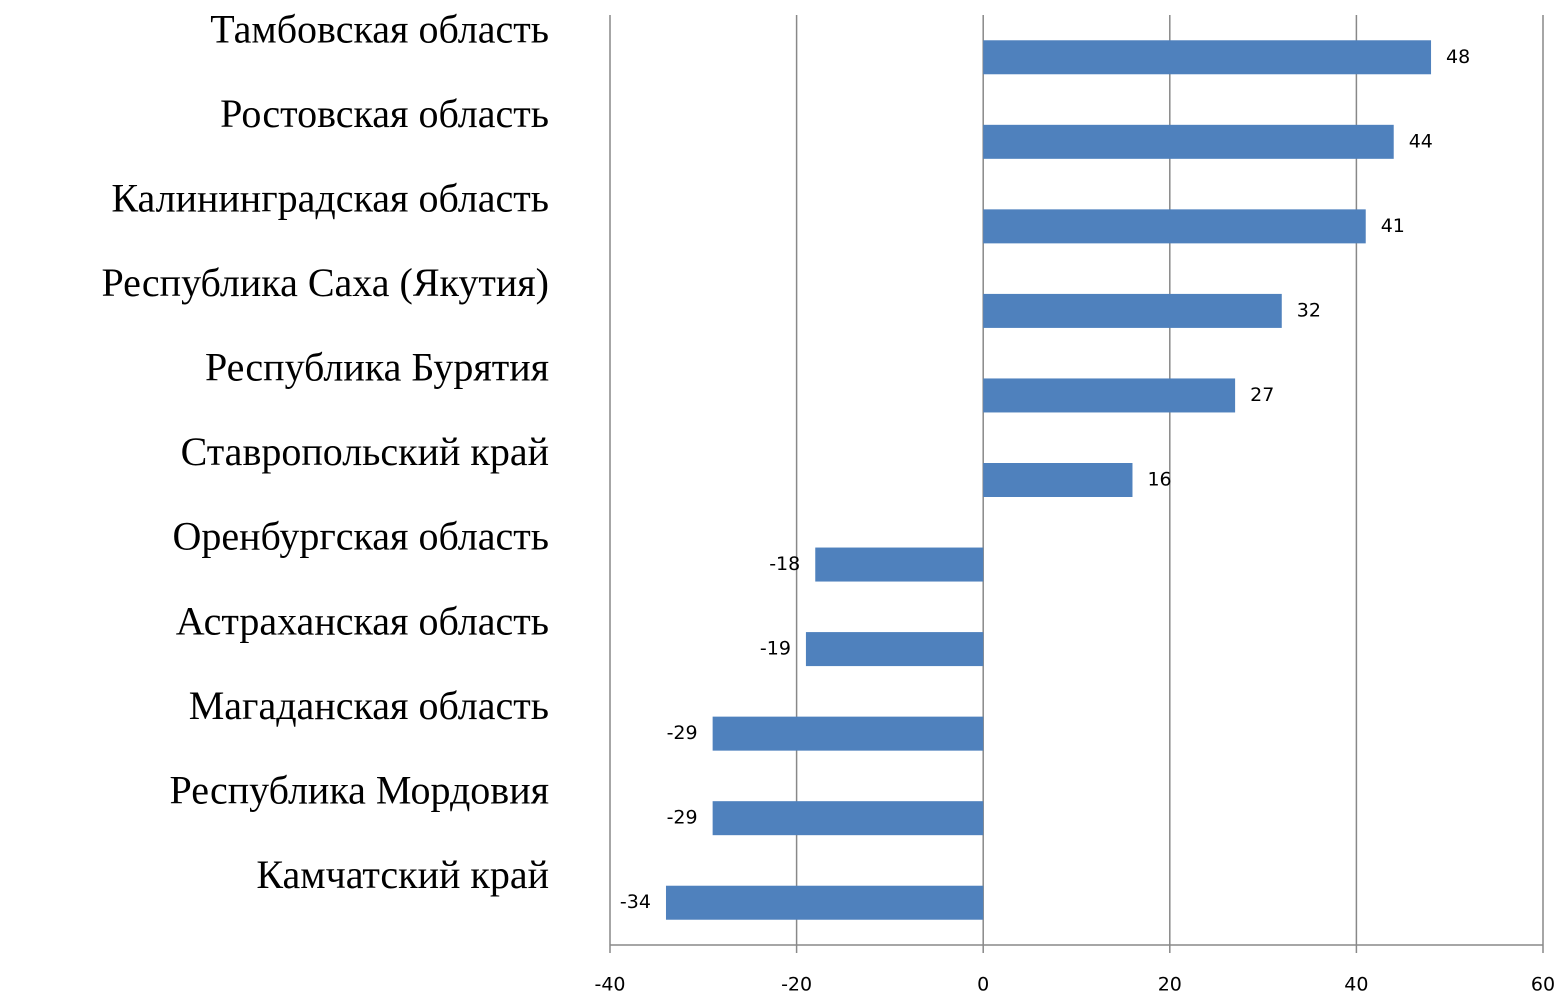 The height and width of the screenshot is (994, 1560). I want to click on x-tick-label: 0, so click(983, 984).